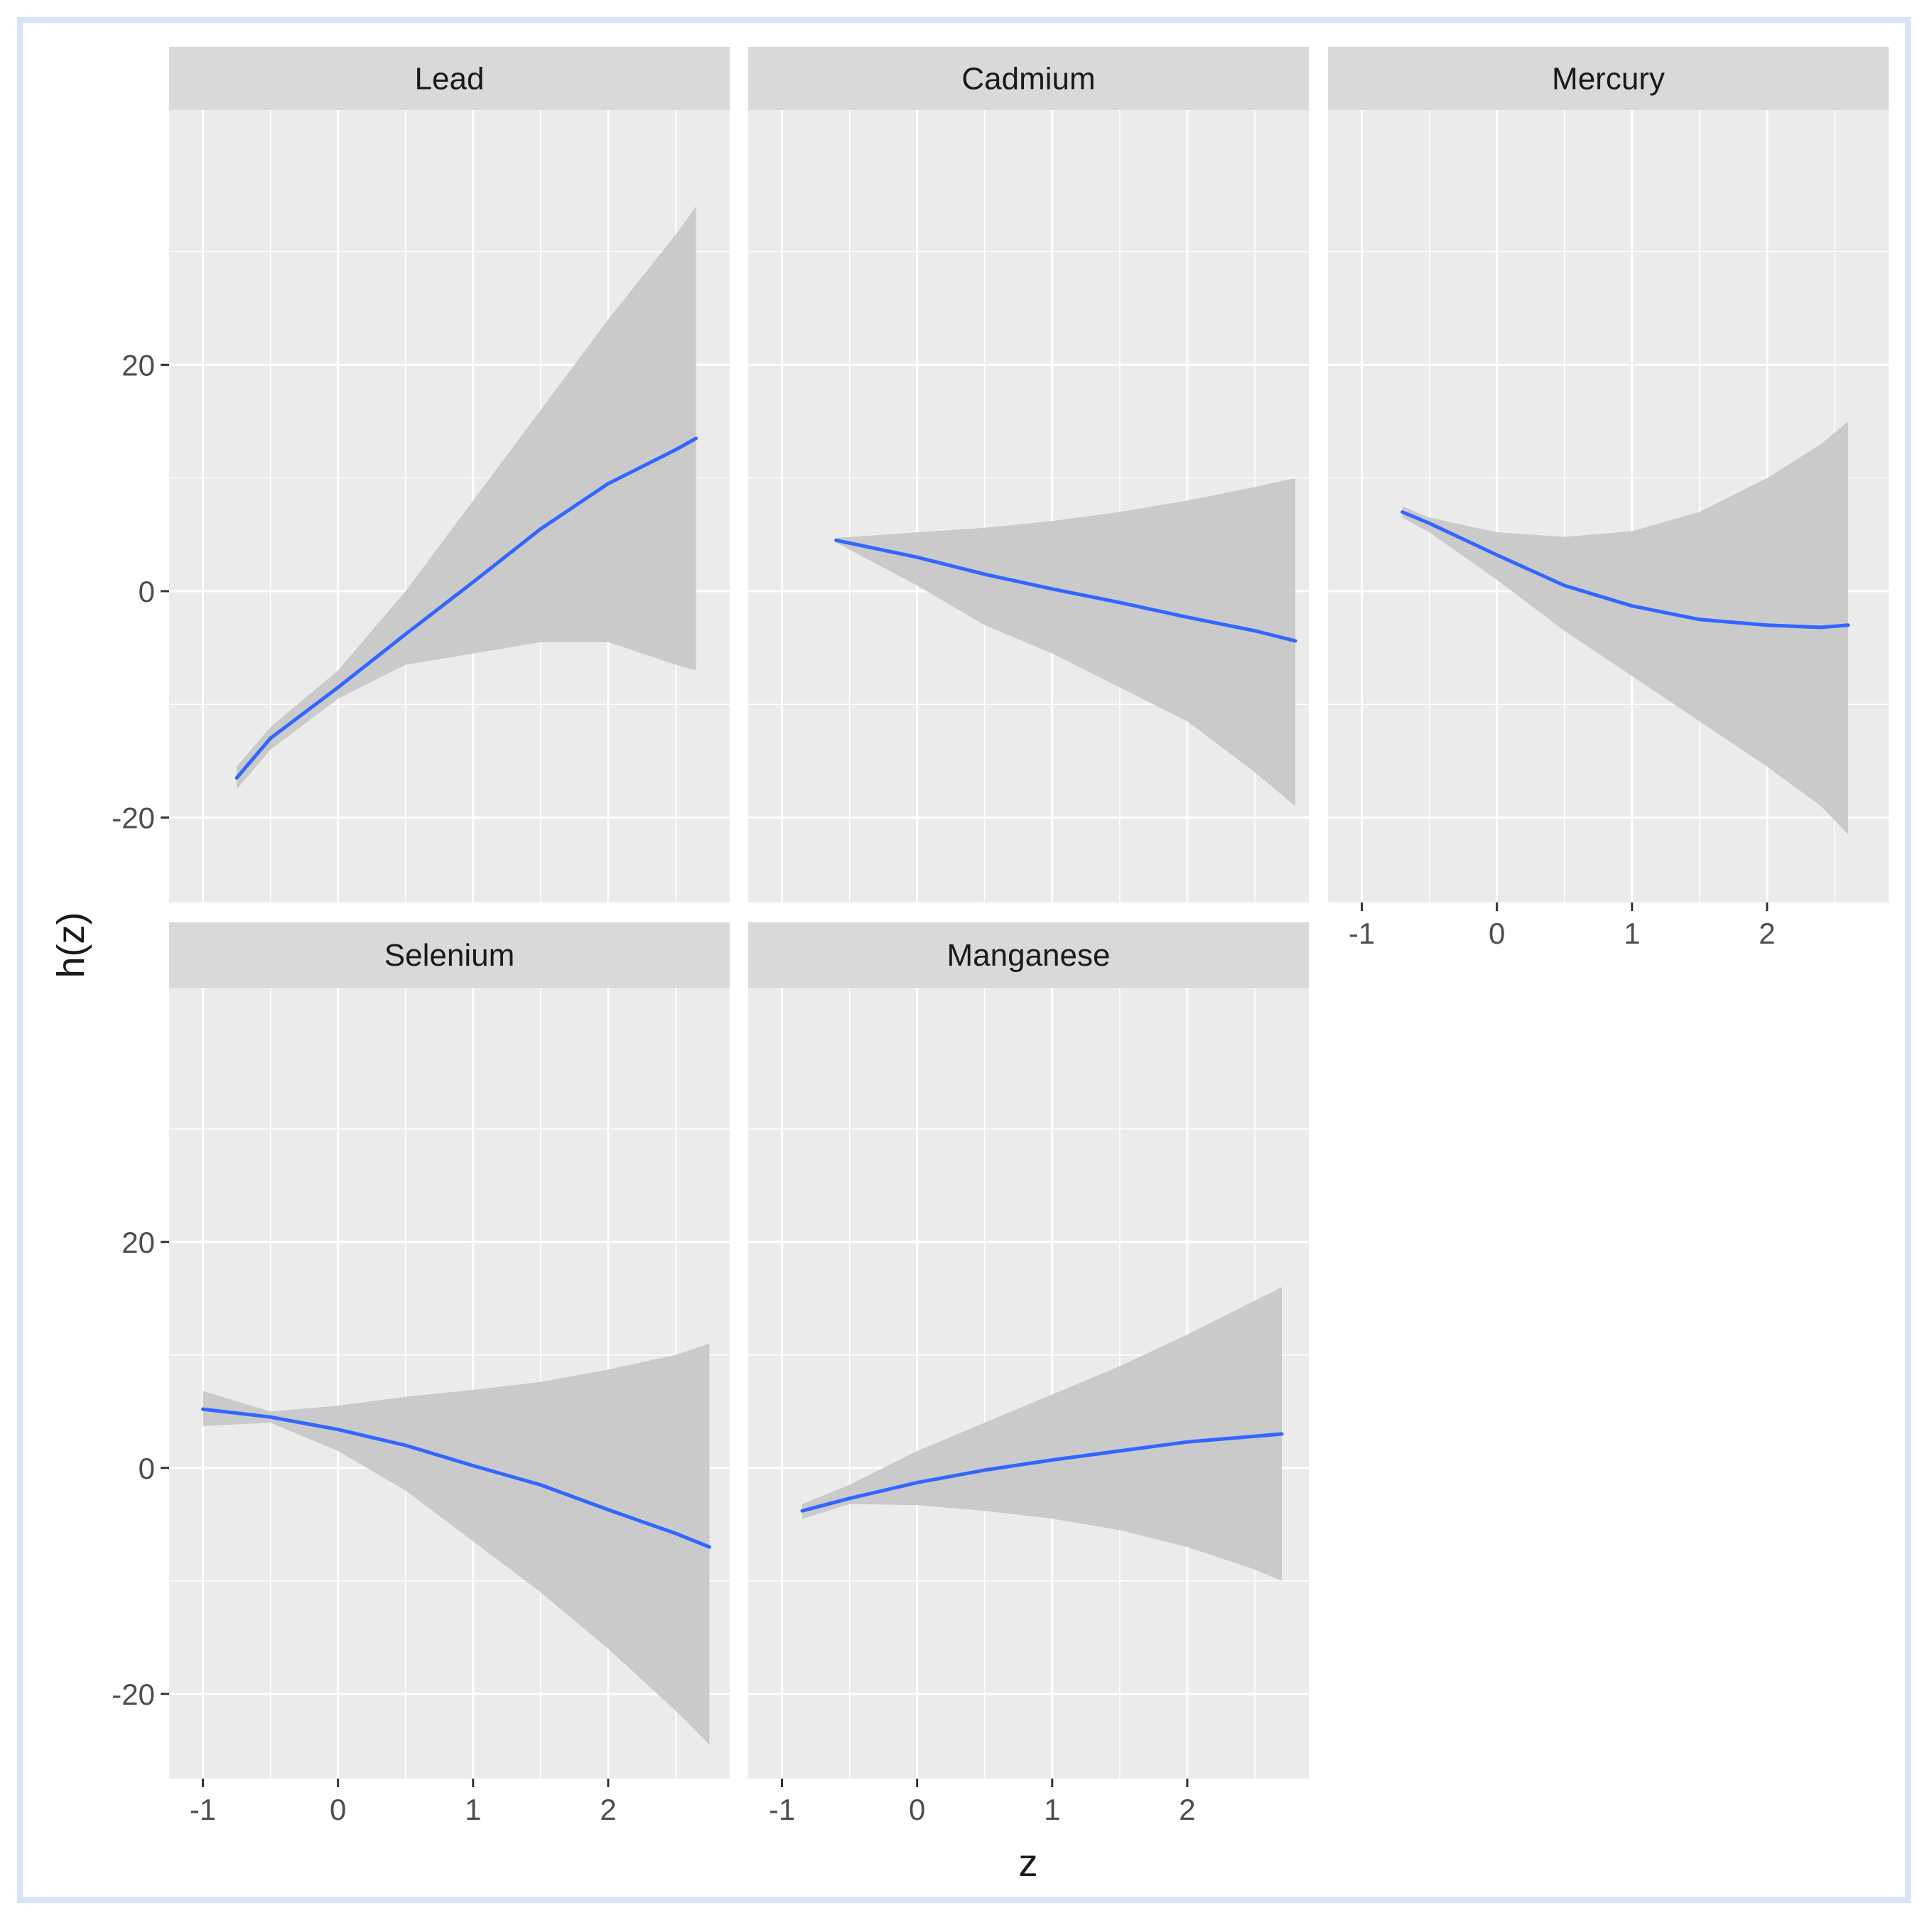 This screenshot has width=1932, height=1920. I want to click on estimate-line-cadmium, so click(1065, 590).